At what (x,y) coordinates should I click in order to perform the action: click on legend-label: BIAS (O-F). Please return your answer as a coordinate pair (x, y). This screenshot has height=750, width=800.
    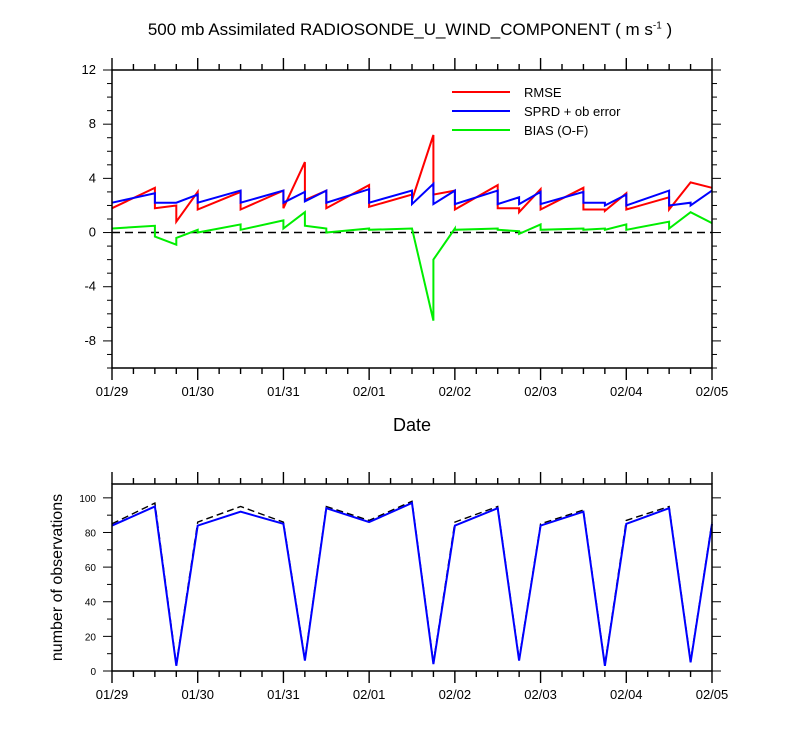
    Looking at the image, I should click on (556, 130).